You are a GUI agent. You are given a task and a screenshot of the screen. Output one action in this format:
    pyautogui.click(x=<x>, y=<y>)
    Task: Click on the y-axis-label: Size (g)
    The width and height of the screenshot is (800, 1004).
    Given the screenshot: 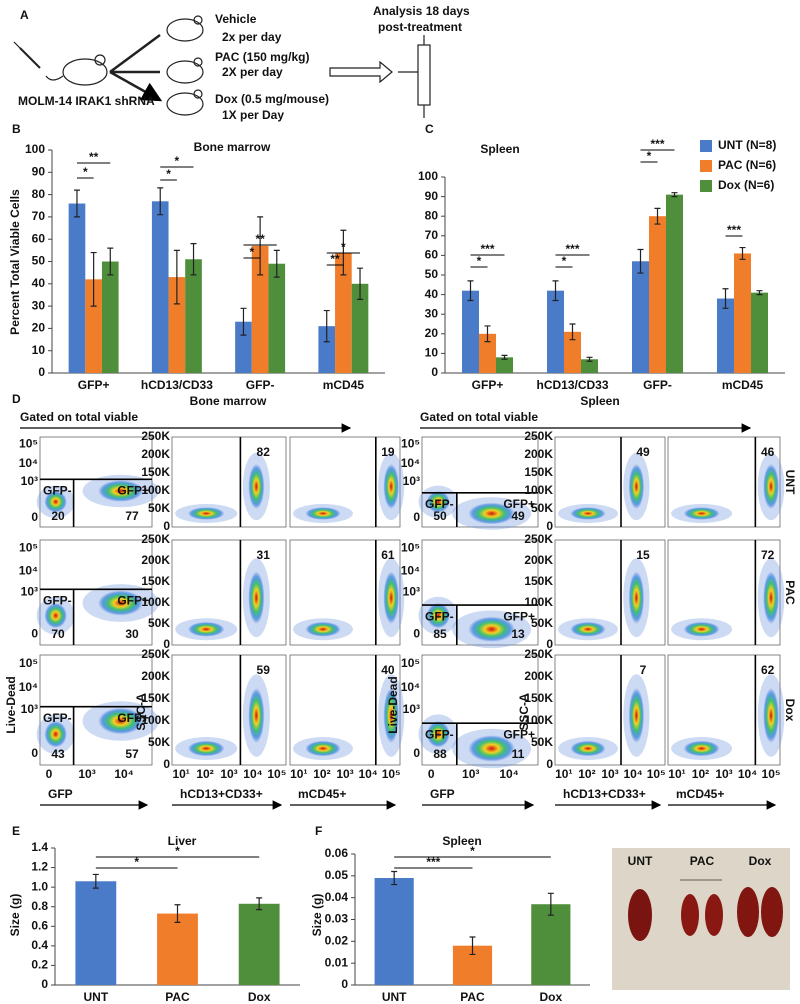 What is the action you would take?
    pyautogui.click(x=15, y=915)
    